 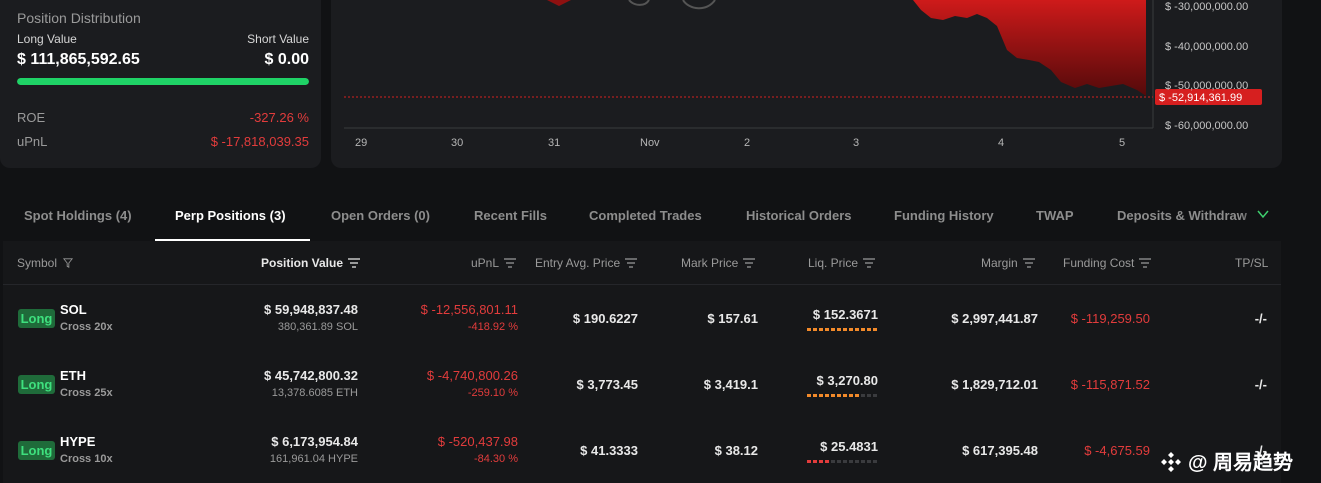 What do you see at coordinates (73, 309) in the screenshot?
I see `symbol: SOL` at bounding box center [73, 309].